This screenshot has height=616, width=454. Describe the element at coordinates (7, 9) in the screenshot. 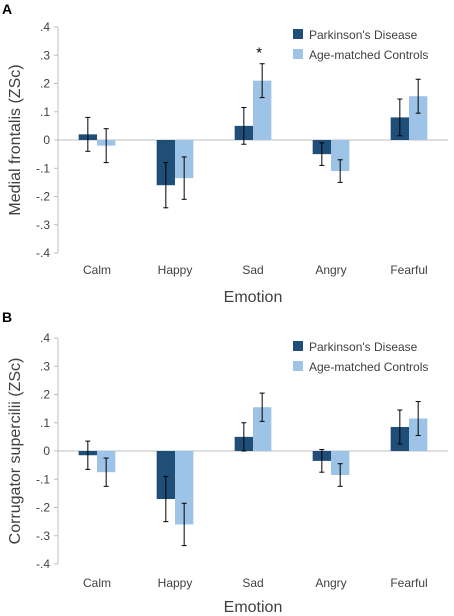

I see `panel-label: A` at that location.